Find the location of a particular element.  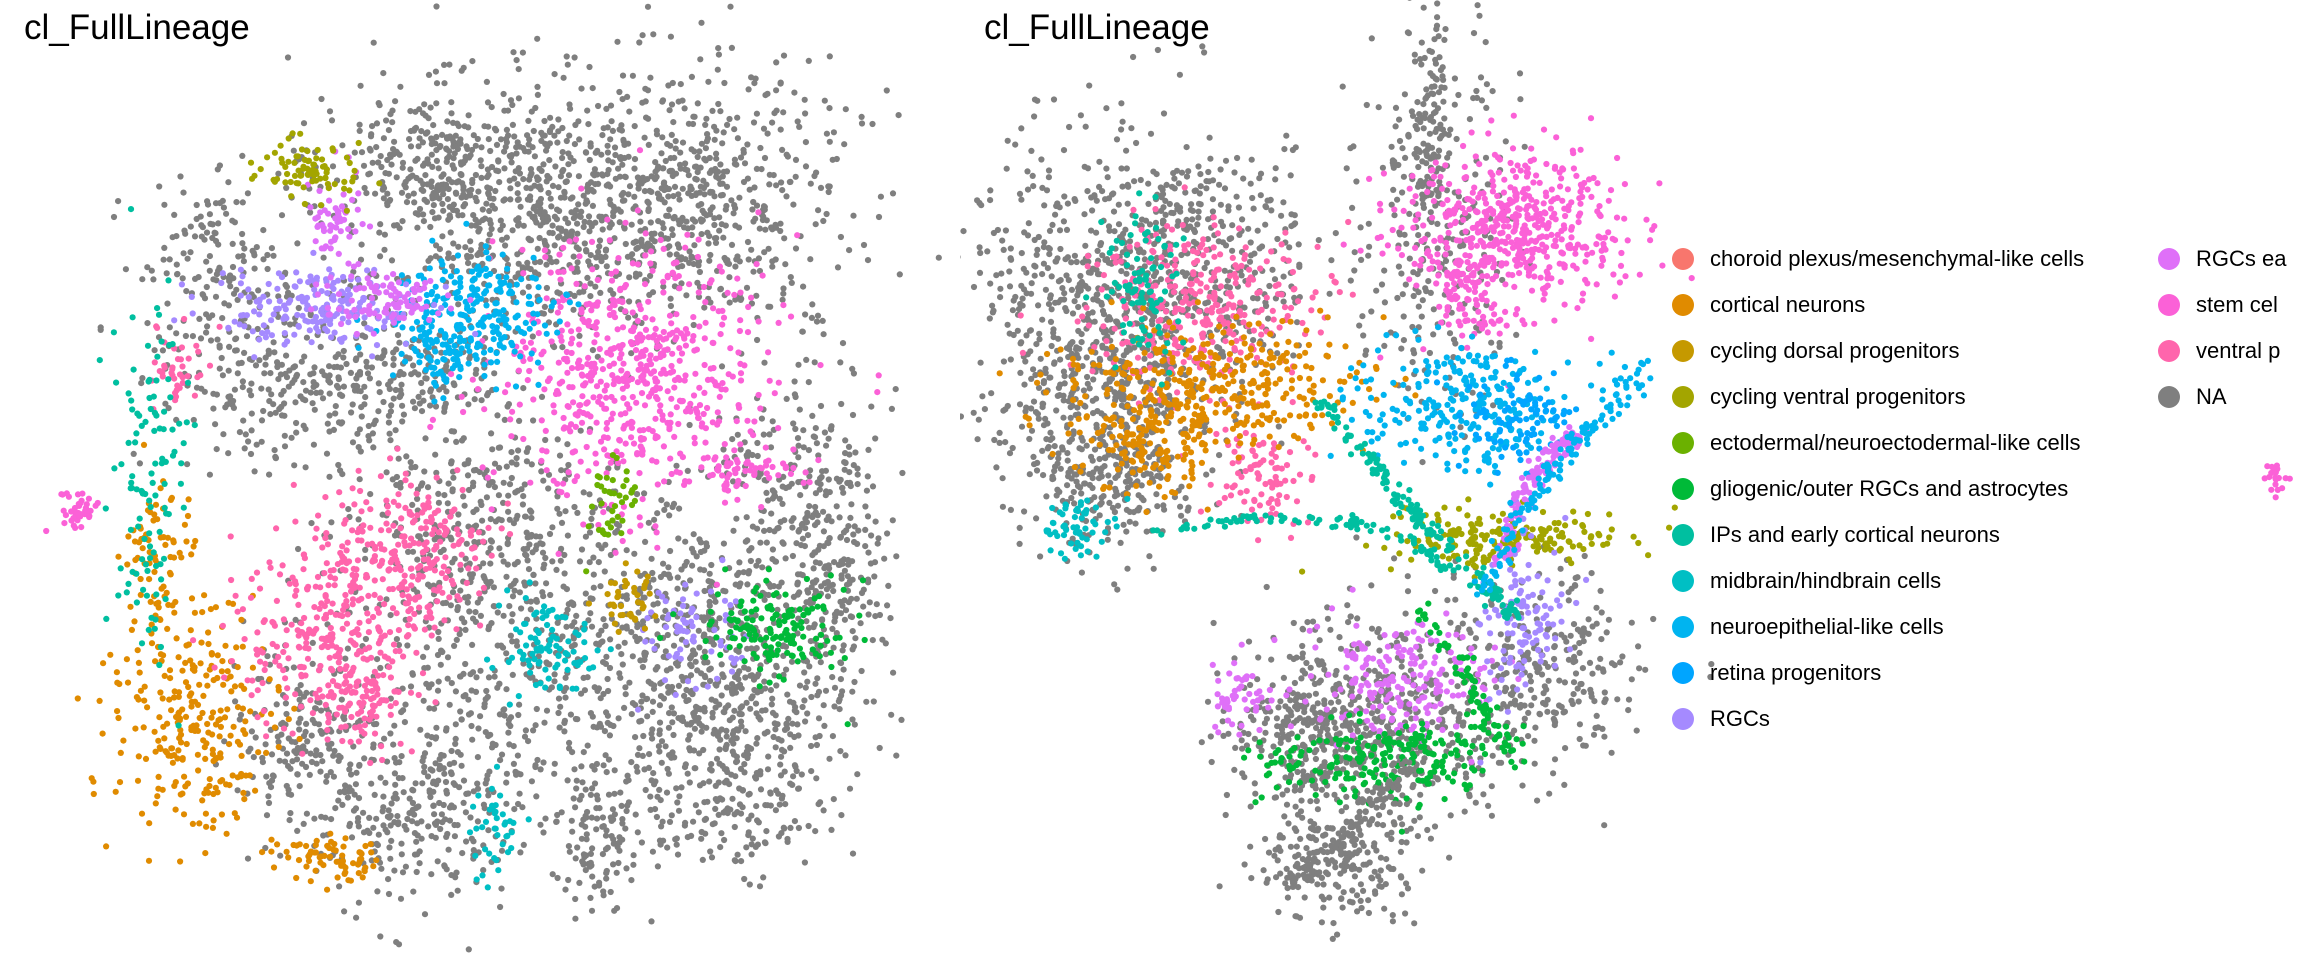

legend-label: cycling ventral progenitors is located at coordinates (1838, 396).